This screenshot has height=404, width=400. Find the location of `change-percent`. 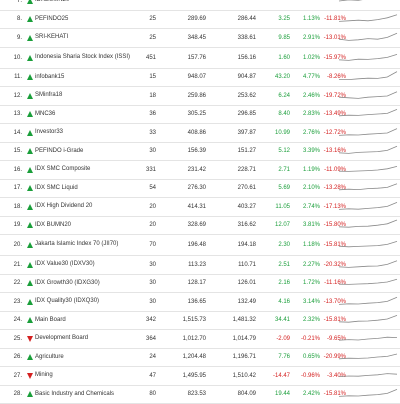

change-percent is located at coordinates (307, 5).